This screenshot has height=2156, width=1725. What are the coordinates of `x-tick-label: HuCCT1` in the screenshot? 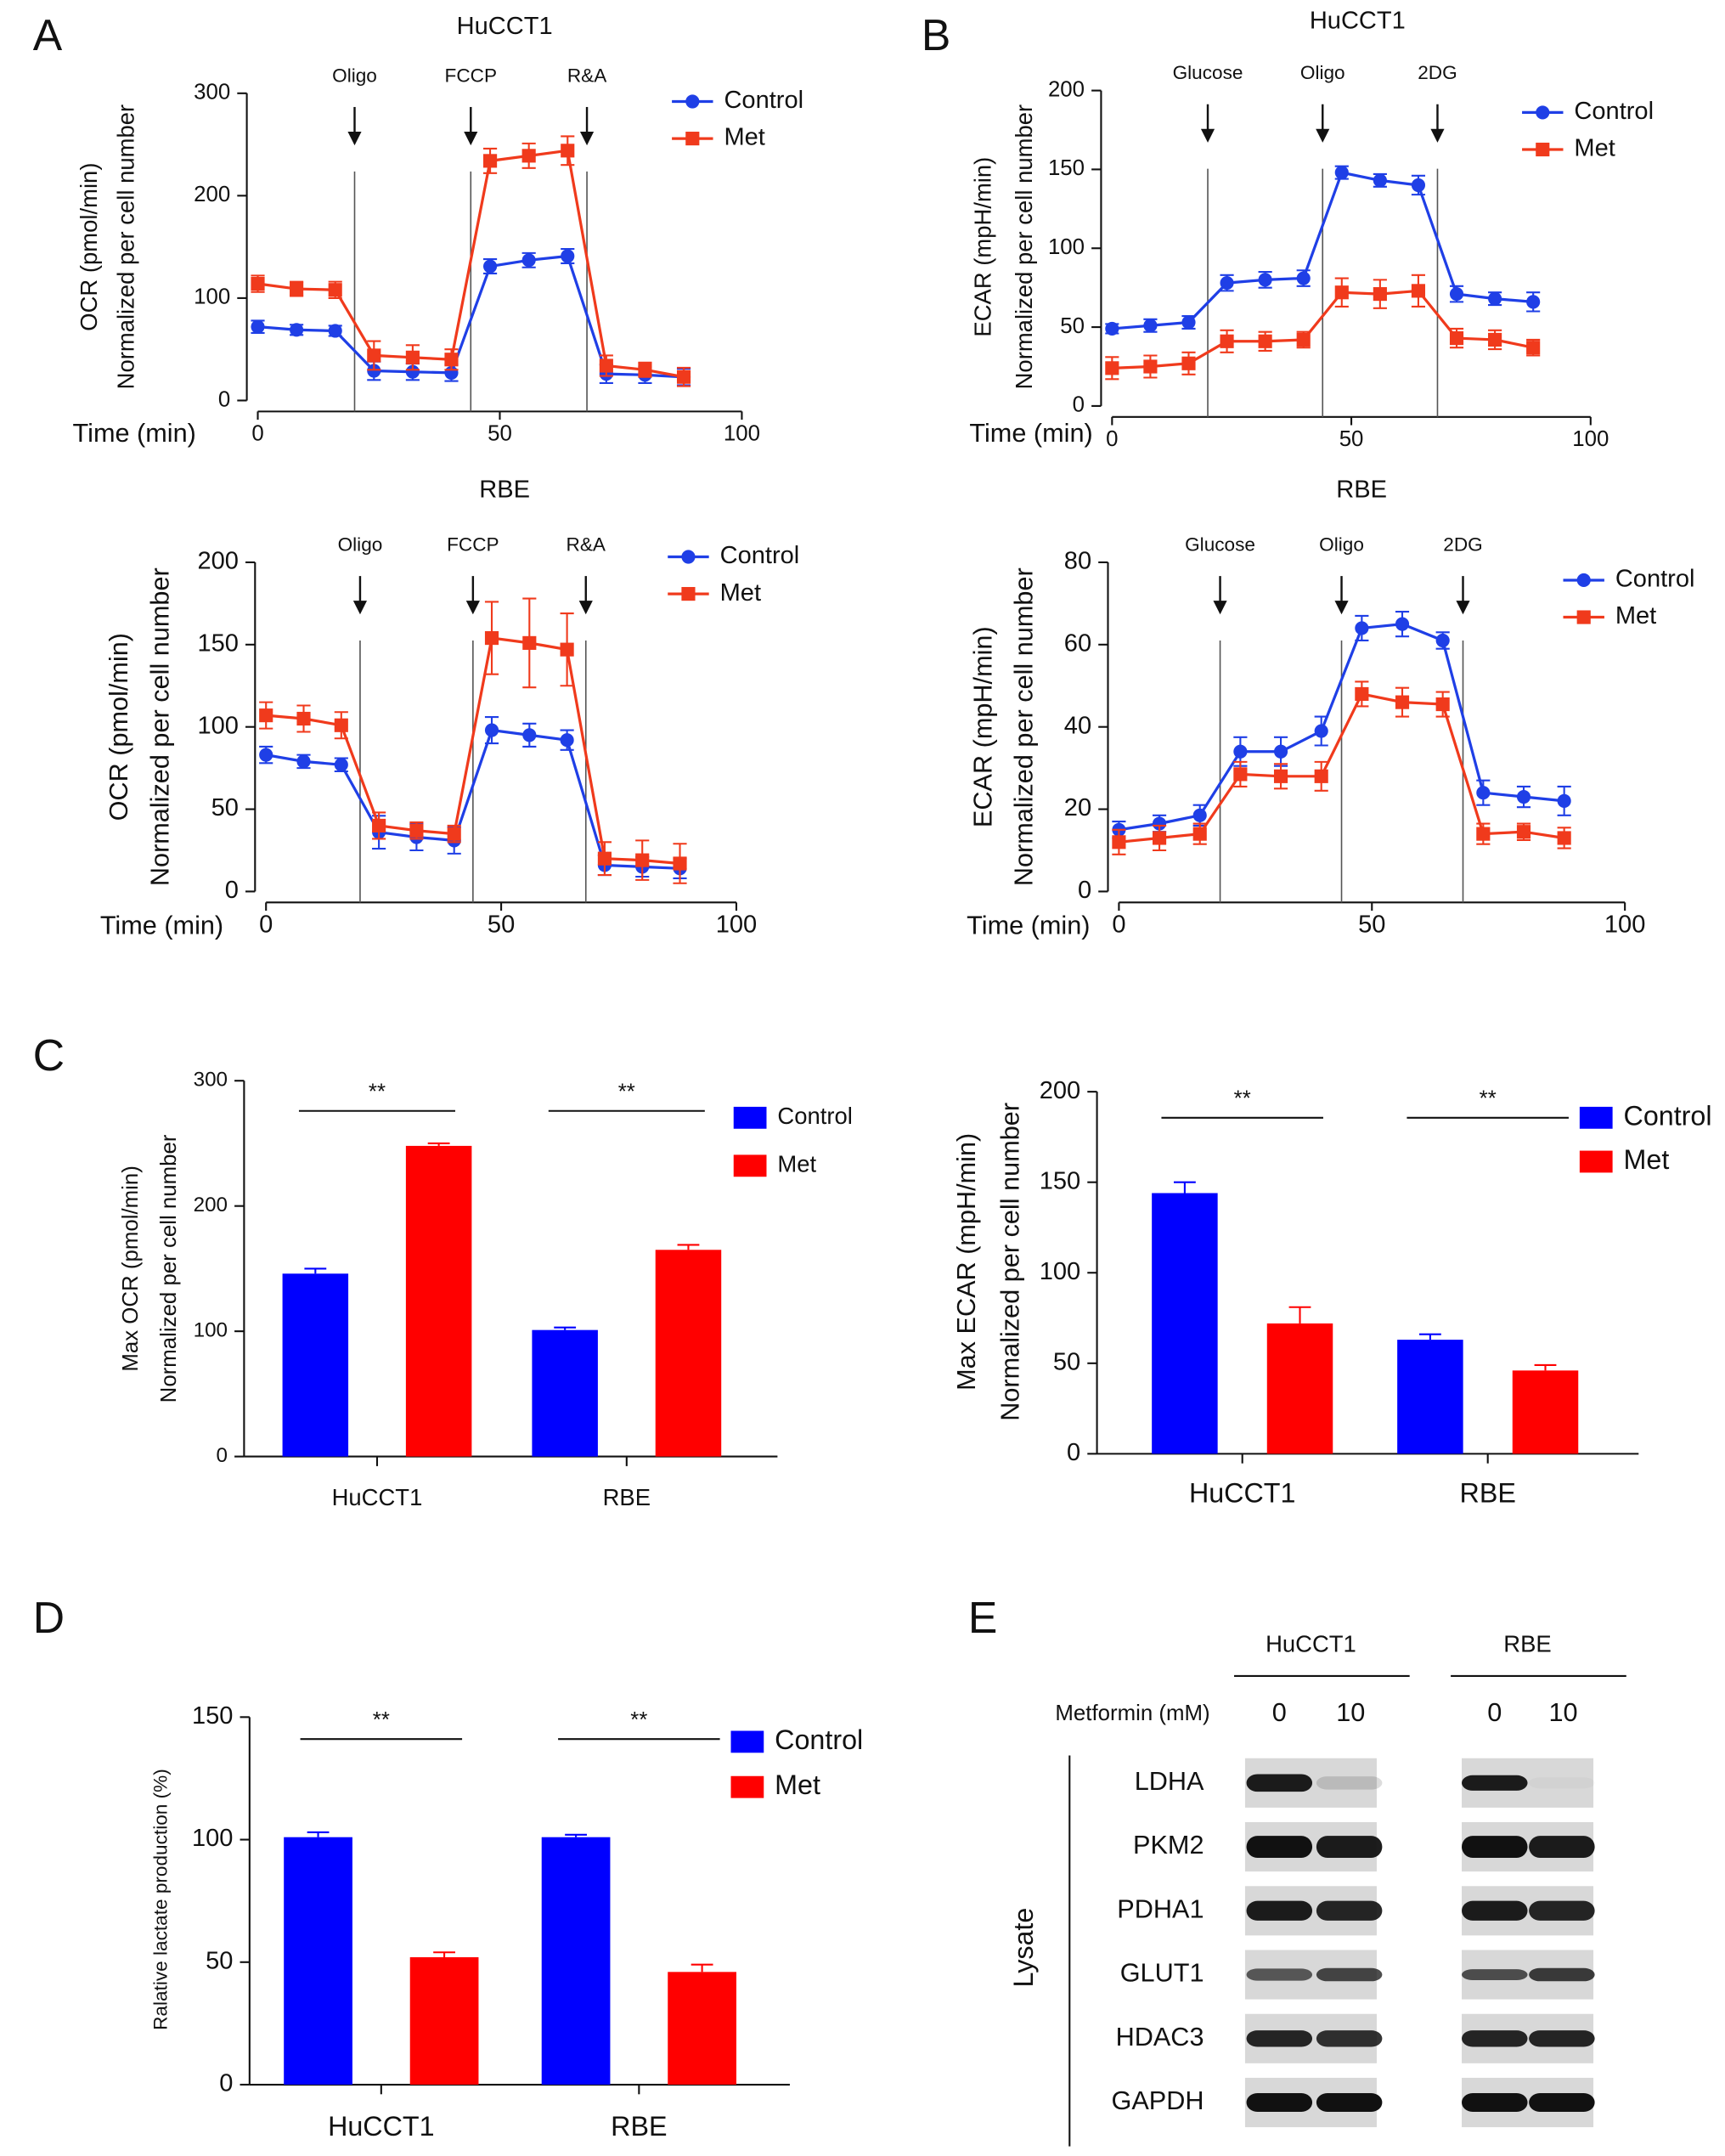 It's located at (382, 2126).